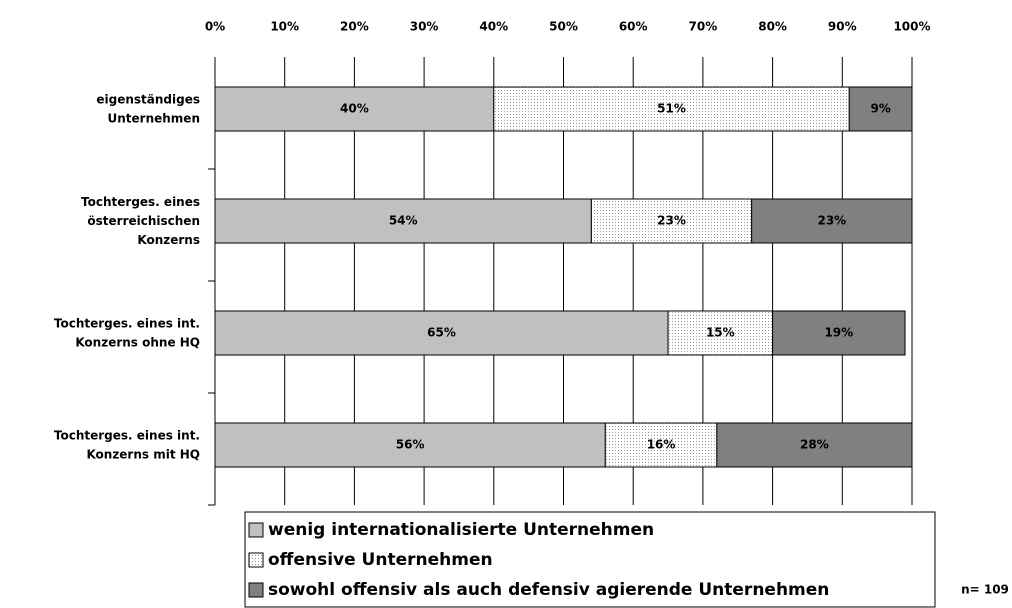  What do you see at coordinates (148, 108) in the screenshot?
I see `y-tick-label: eigenständiges Unternehmen` at bounding box center [148, 108].